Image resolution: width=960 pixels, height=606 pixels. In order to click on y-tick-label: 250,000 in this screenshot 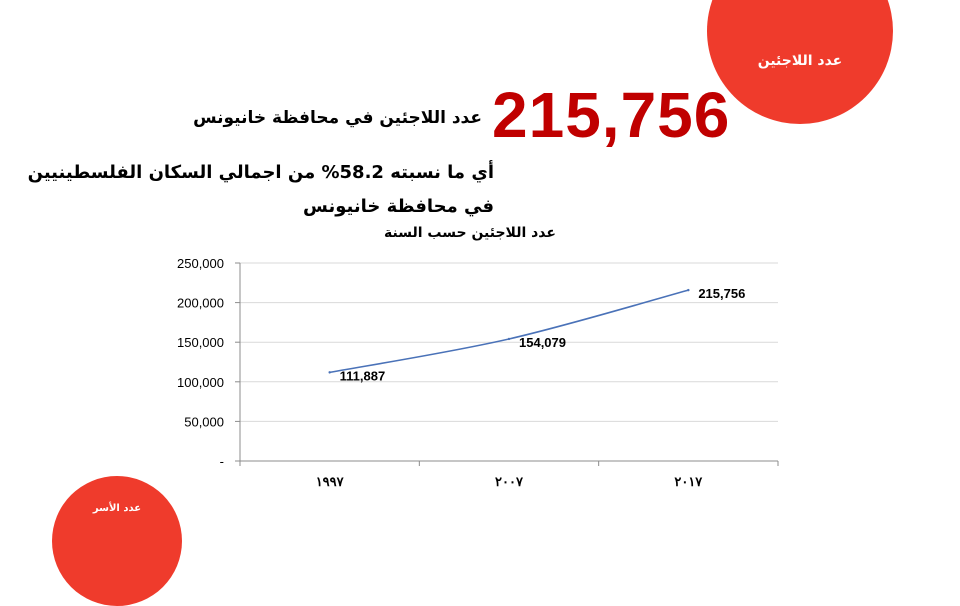, I will do `click(200, 263)`.